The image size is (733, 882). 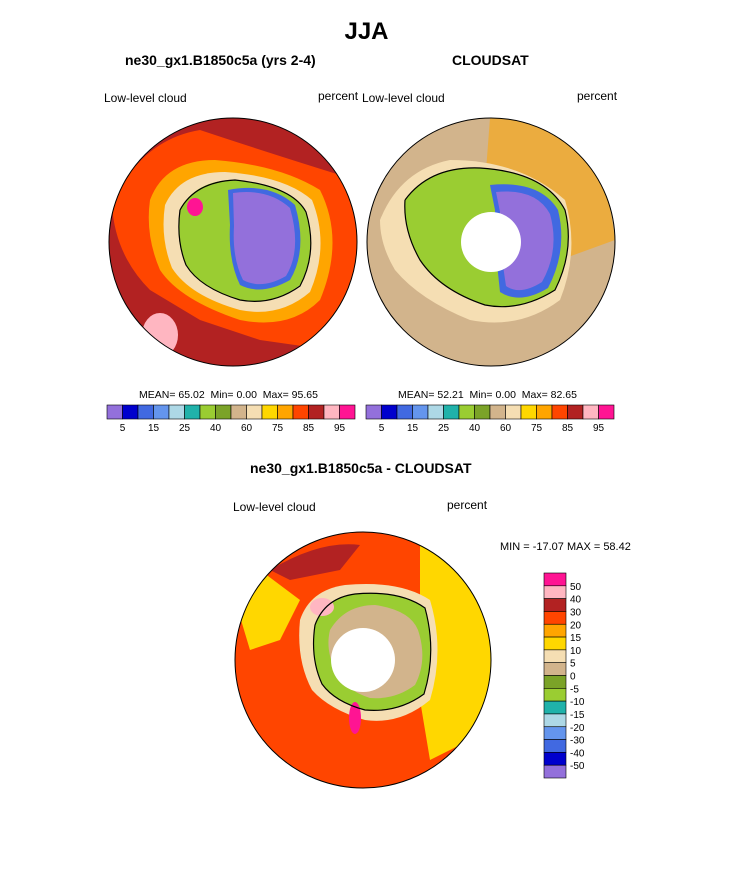 I want to click on panel2-max-label: Max=, so click(x=534, y=395).